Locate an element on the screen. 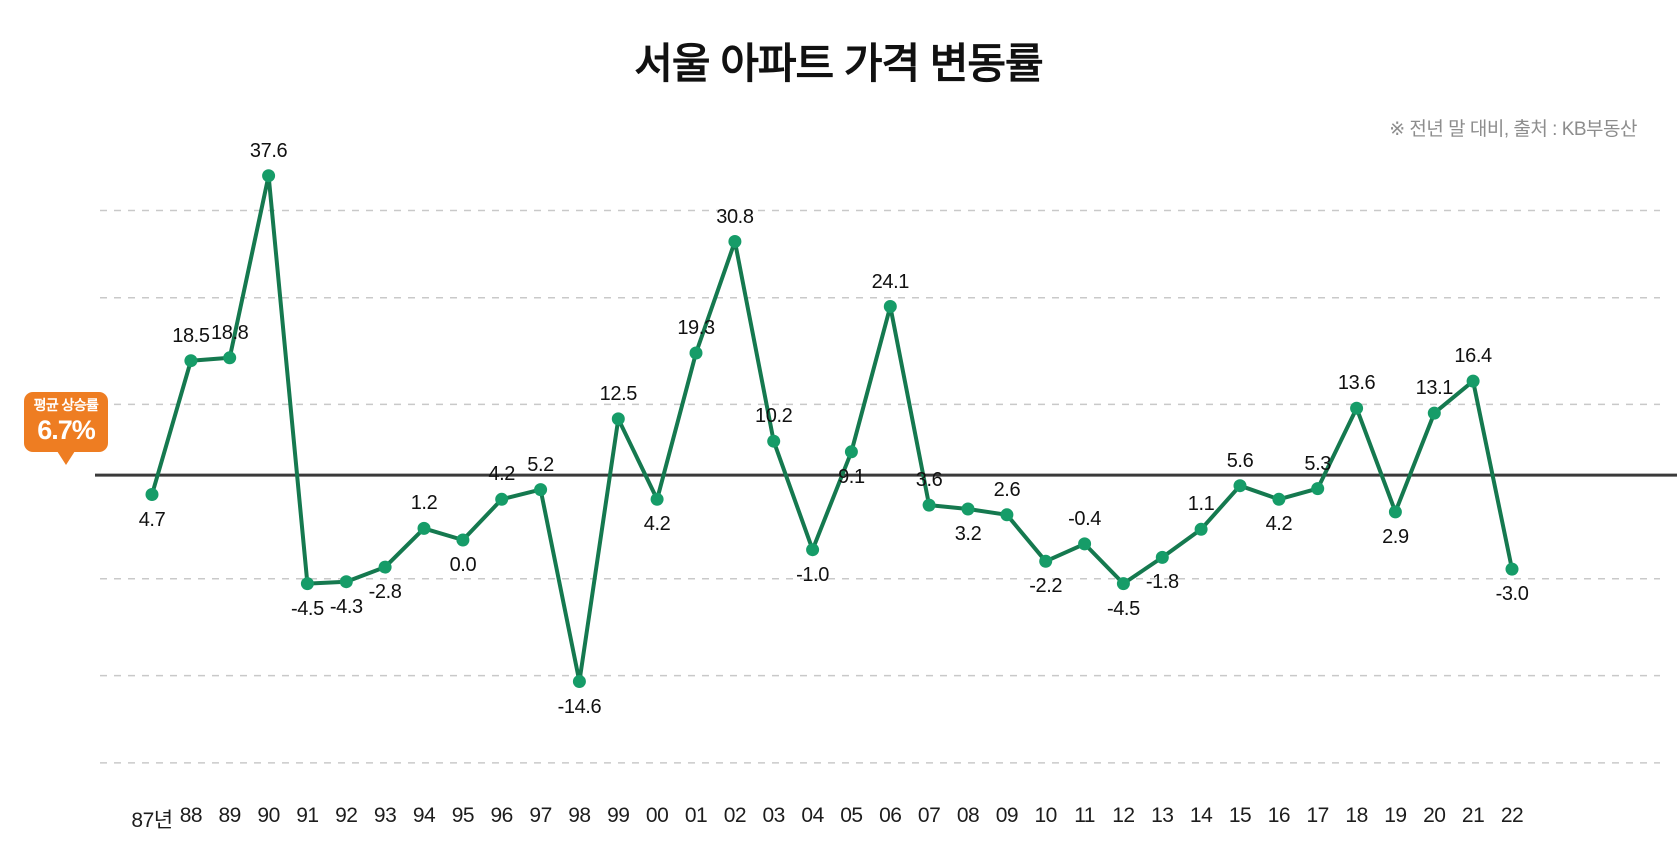 The image size is (1677, 859). data-value-label: 0.0 is located at coordinates (463, 565).